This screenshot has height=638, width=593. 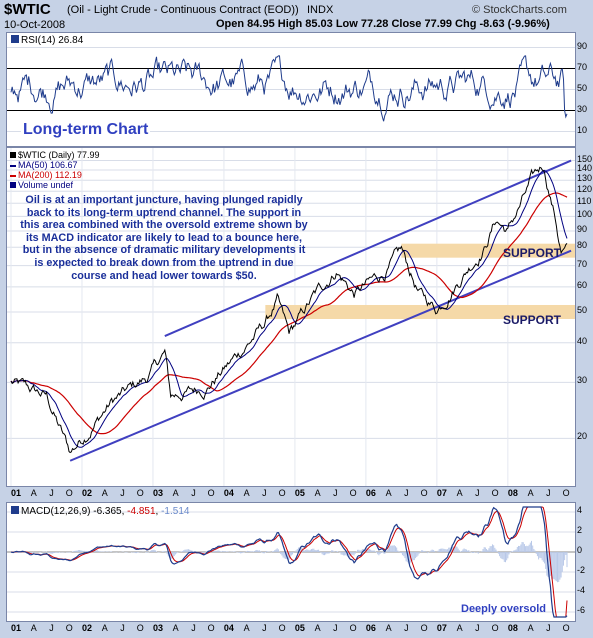 I want to click on legend-ma200: MA(200) 112.19, so click(x=55, y=175).